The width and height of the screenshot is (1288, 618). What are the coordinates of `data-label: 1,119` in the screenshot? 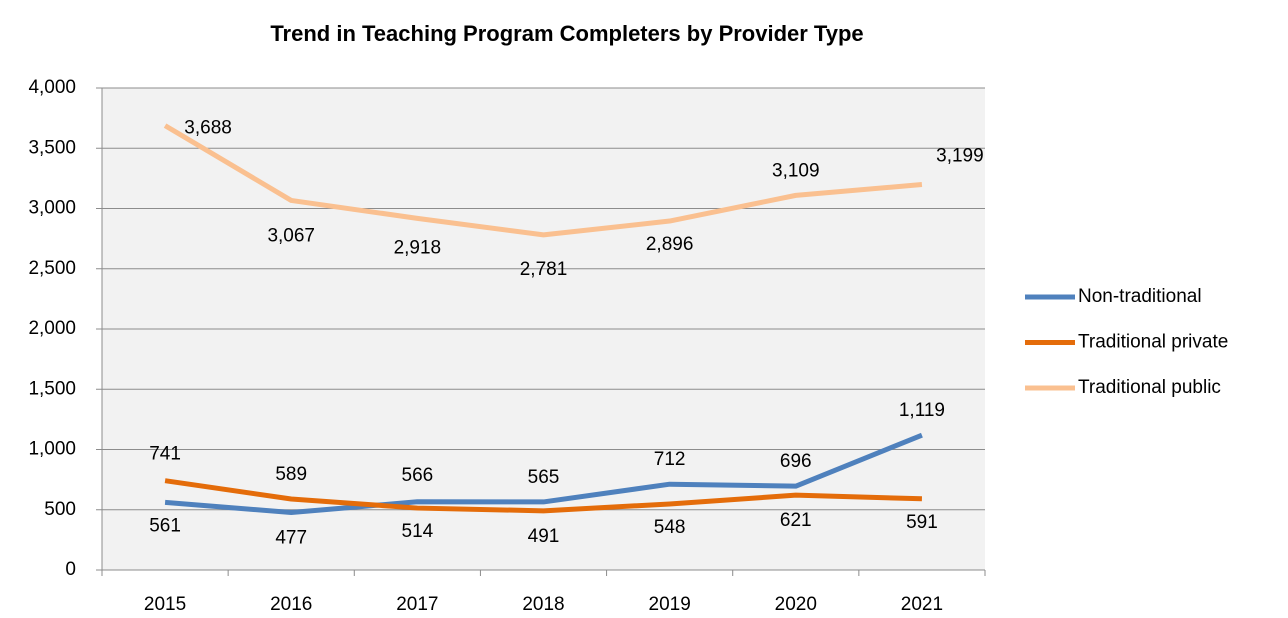 It's located at (922, 410).